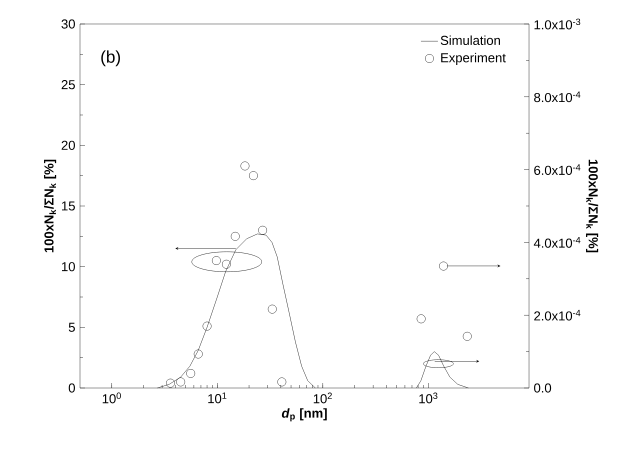  I want to click on legend-label: Experiment, so click(473, 58).